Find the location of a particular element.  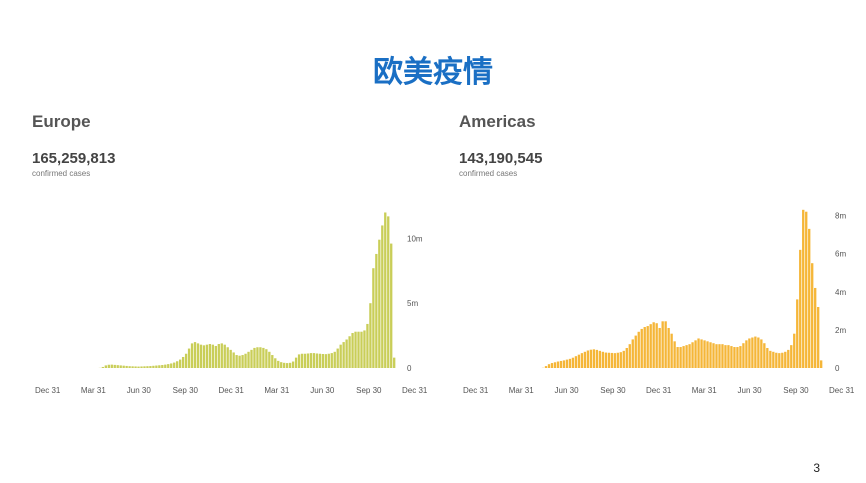

confirmed-total: 165,259,813 is located at coordinates (74, 158).